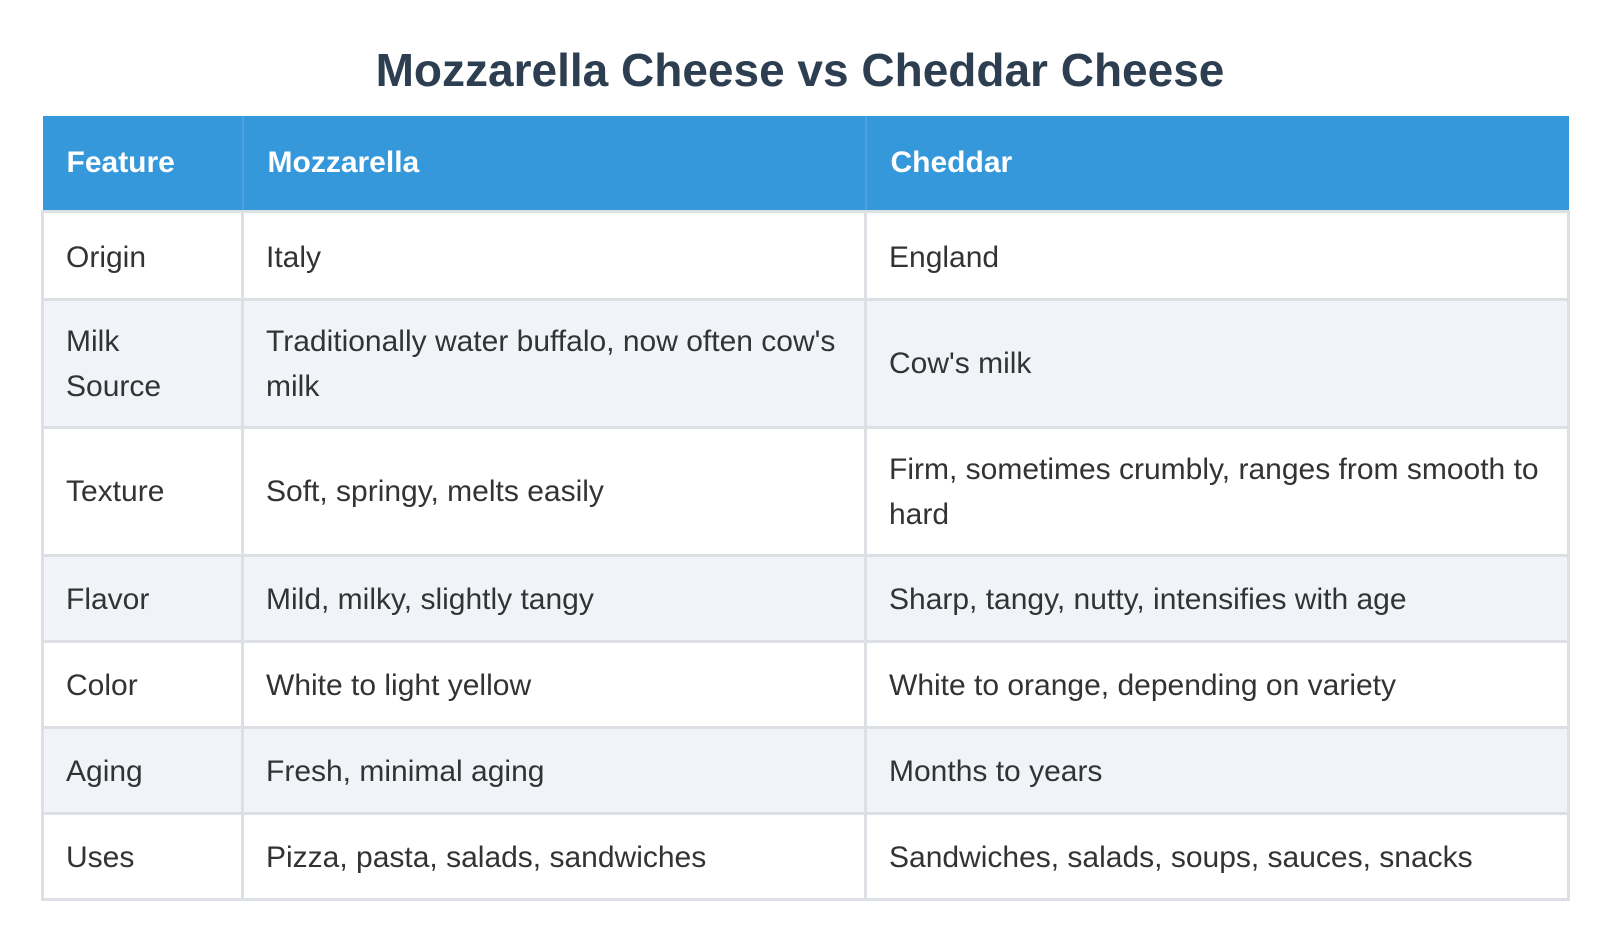 This screenshot has width=1600, height=948. I want to click on feature-cell: Texture, so click(142, 491).